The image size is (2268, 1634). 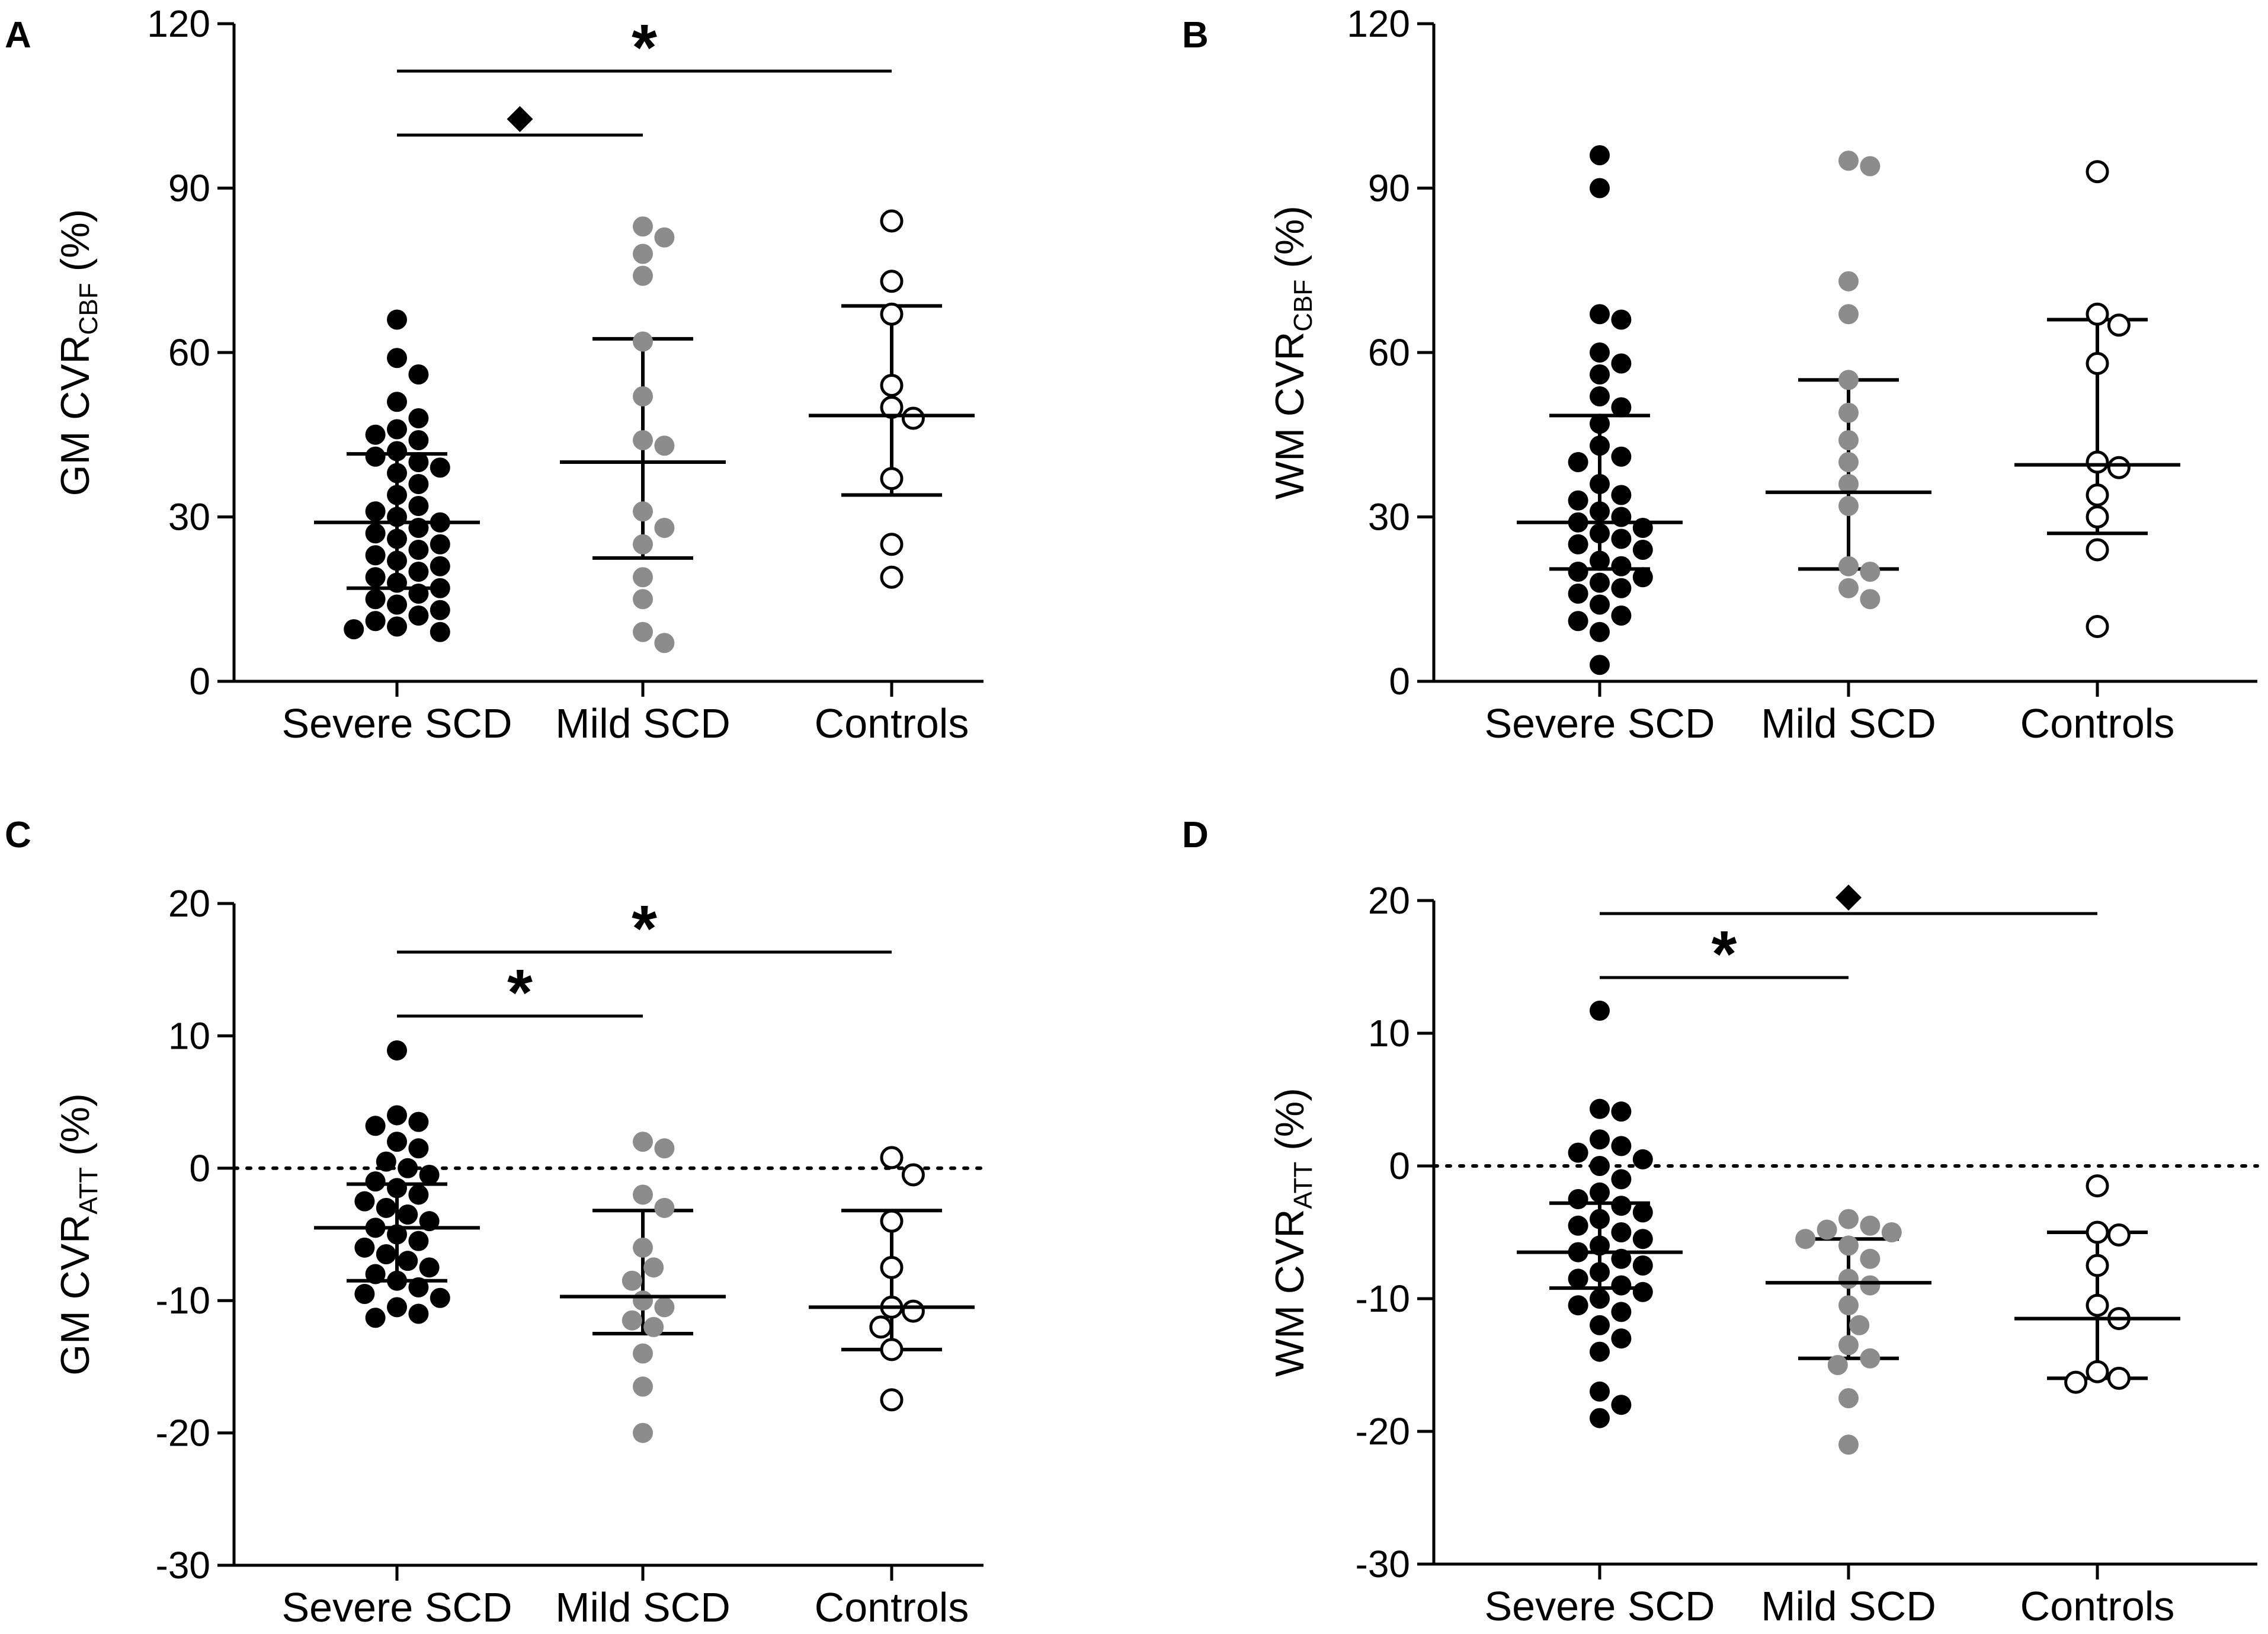 What do you see at coordinates (1389, 900) in the screenshot?
I see `y-tick-label: 20` at bounding box center [1389, 900].